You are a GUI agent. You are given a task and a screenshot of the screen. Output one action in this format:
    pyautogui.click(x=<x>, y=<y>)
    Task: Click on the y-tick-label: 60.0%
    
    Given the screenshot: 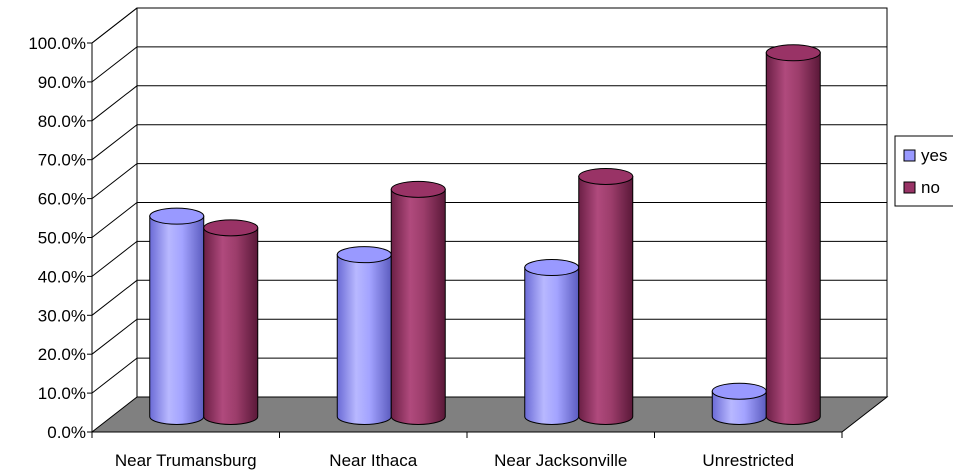 What is the action you would take?
    pyautogui.click(x=62, y=199)
    